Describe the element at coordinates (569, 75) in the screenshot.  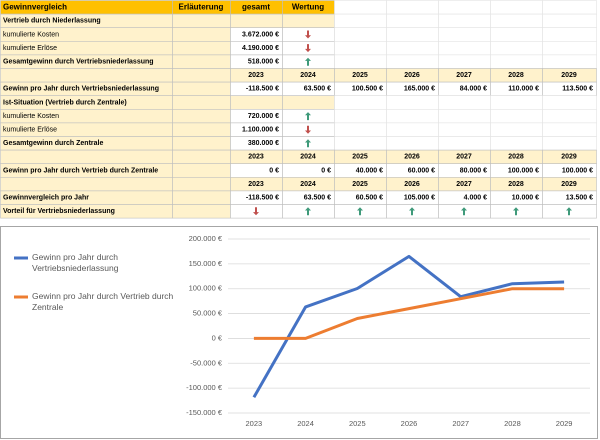
I see `cell-value: 2029` at that location.